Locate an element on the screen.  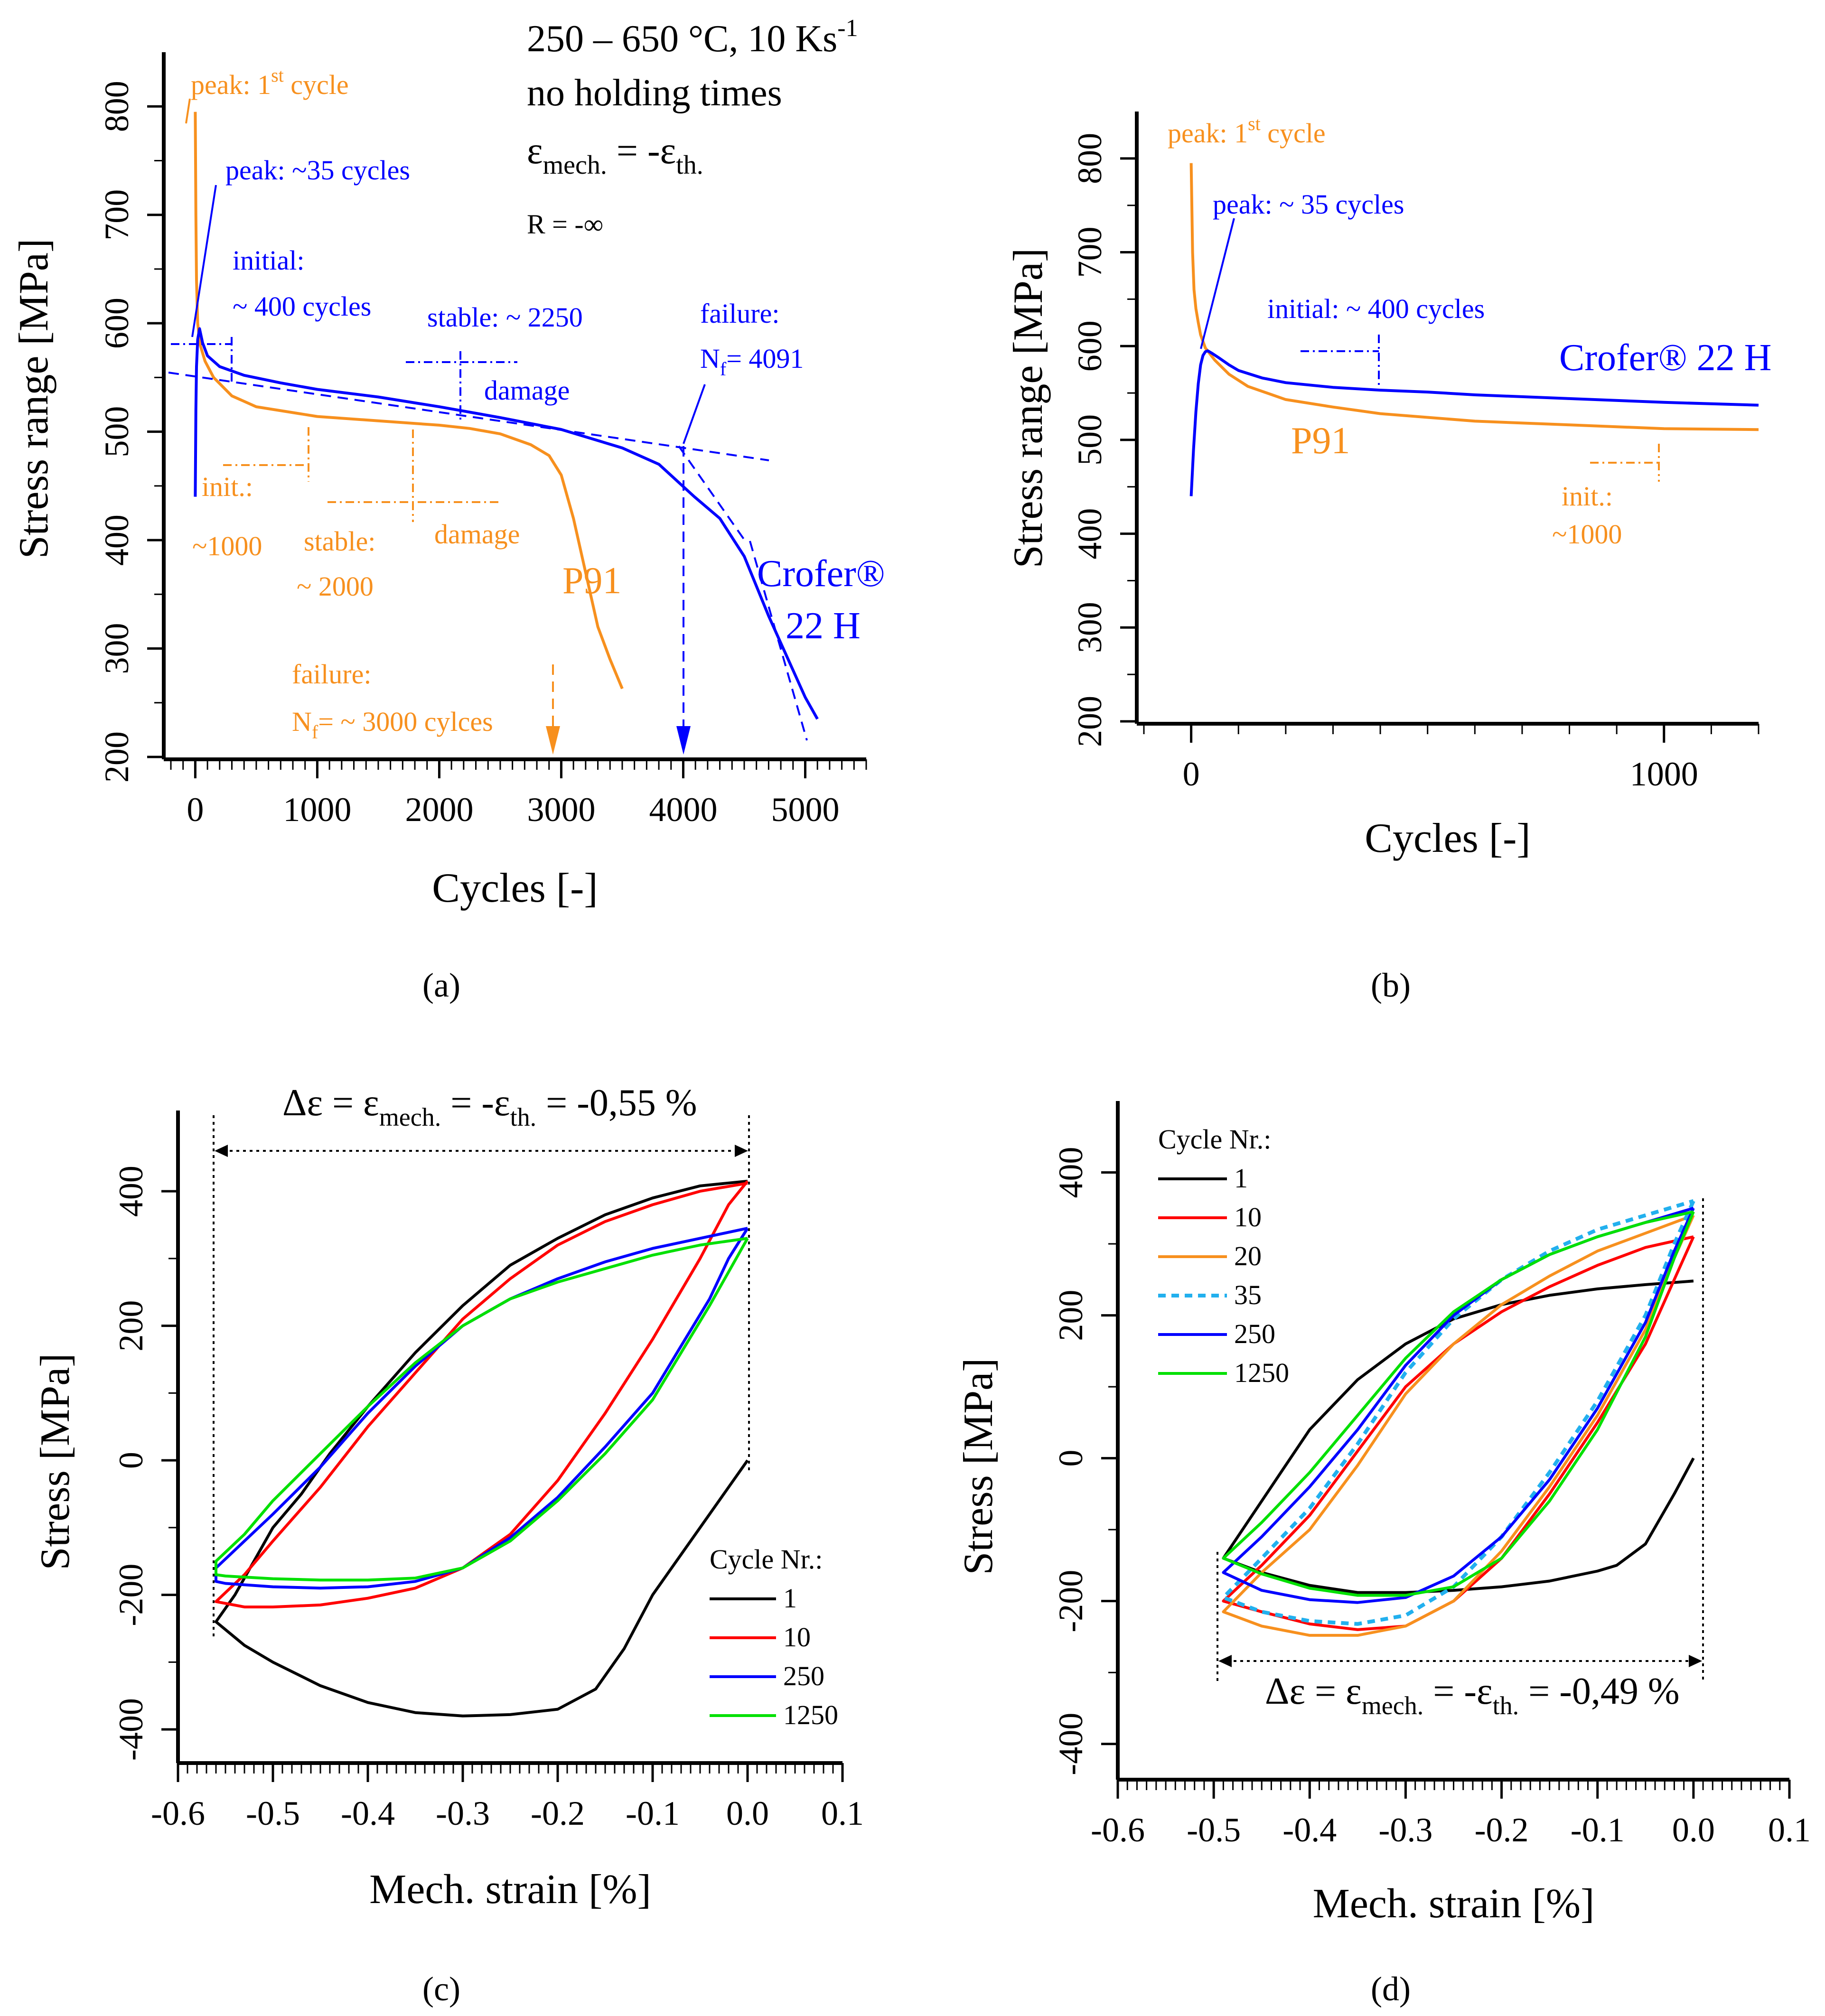
c-x-tick-label: -0.5 is located at coordinates (273, 1813).